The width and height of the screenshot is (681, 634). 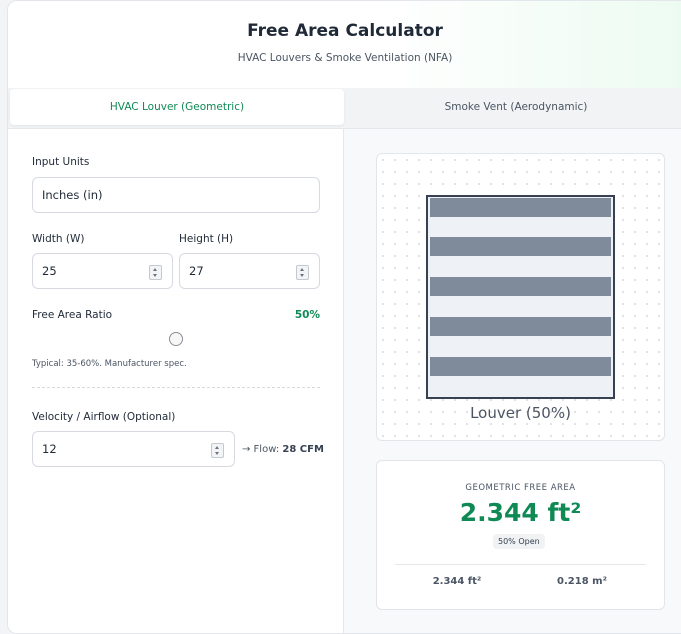 What do you see at coordinates (133, 449) in the screenshot?
I see `velocity-input: 12` at bounding box center [133, 449].